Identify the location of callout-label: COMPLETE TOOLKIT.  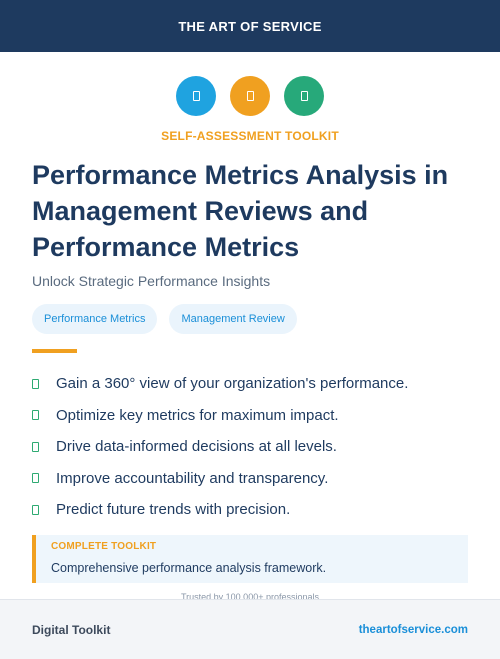
(104, 546).